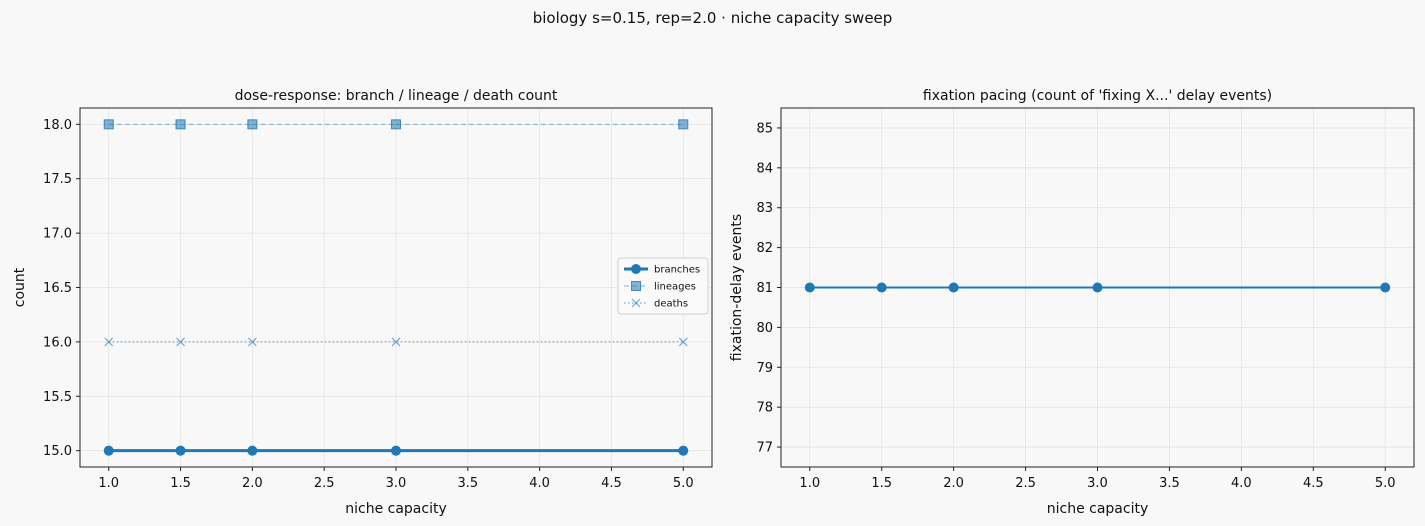 This screenshot has height=526, width=1425. What do you see at coordinates (764, 208) in the screenshot?
I see `y-tick-label: 83` at bounding box center [764, 208].